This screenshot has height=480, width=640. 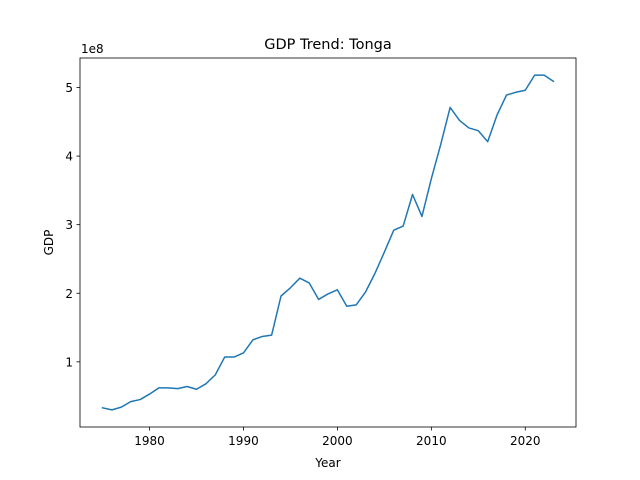 I want to click on x-tick-label: 1980, so click(x=149, y=441).